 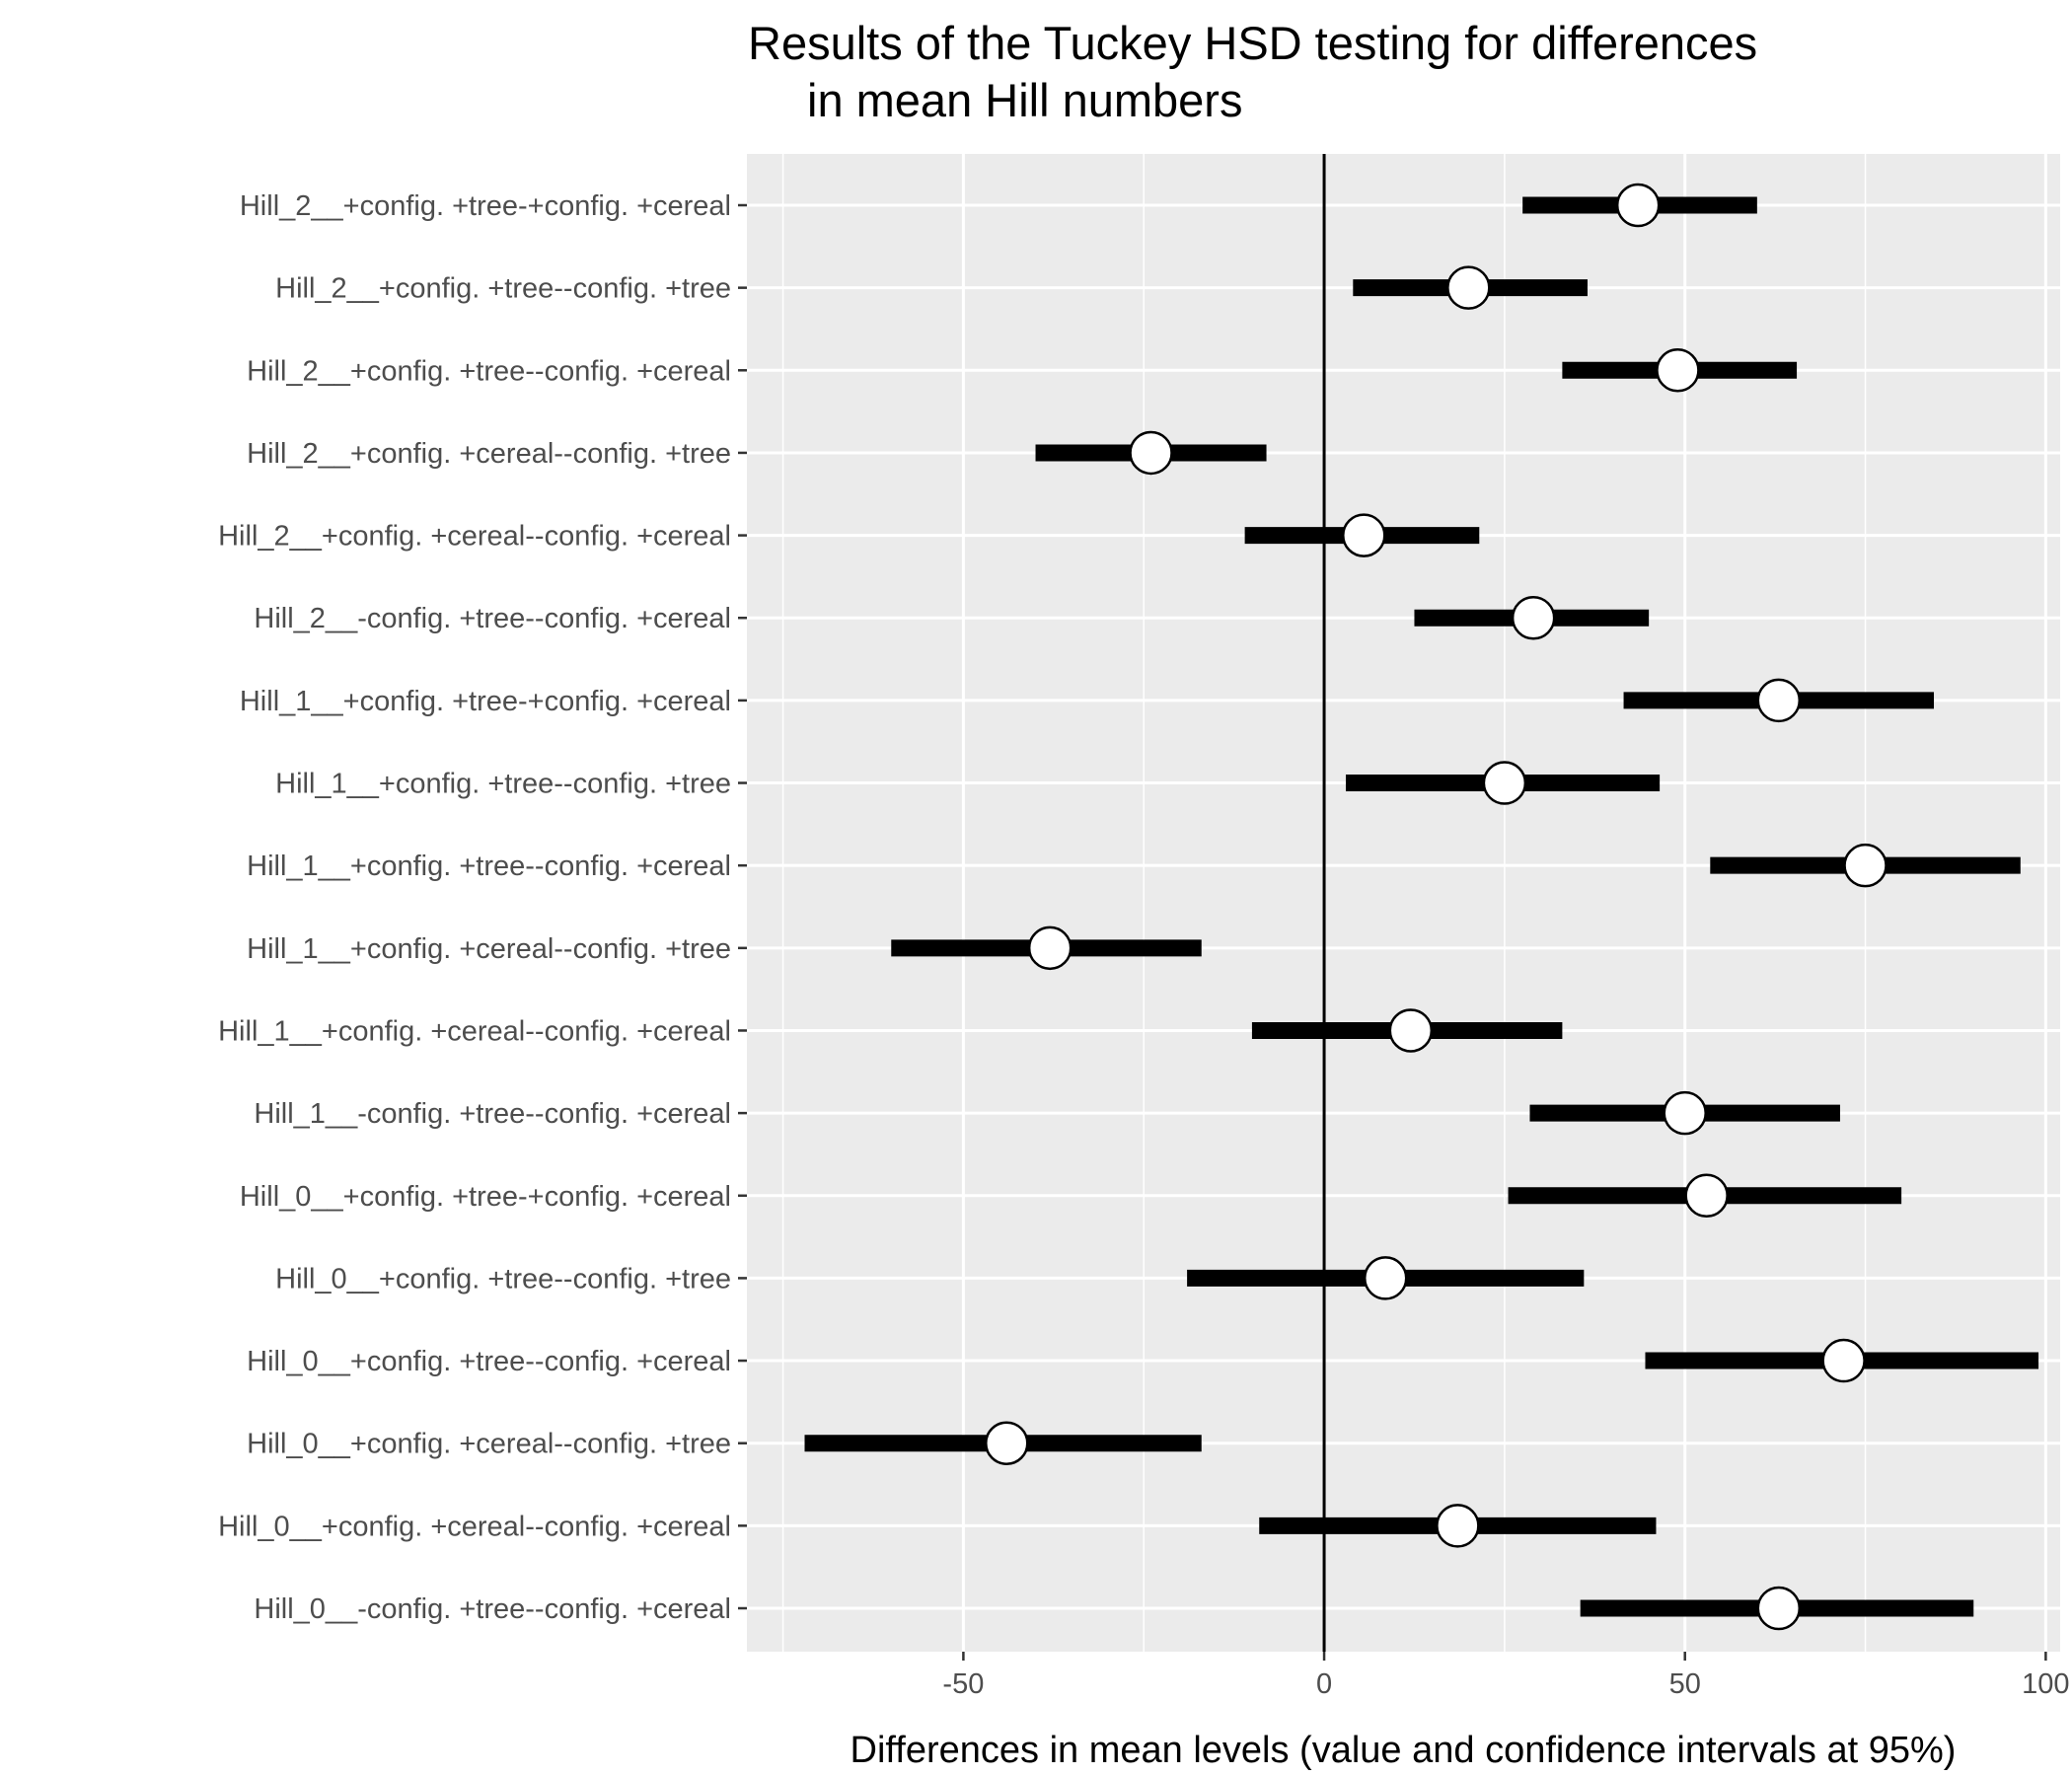 What do you see at coordinates (963, 1684) in the screenshot?
I see `x-tick-label: -50` at bounding box center [963, 1684].